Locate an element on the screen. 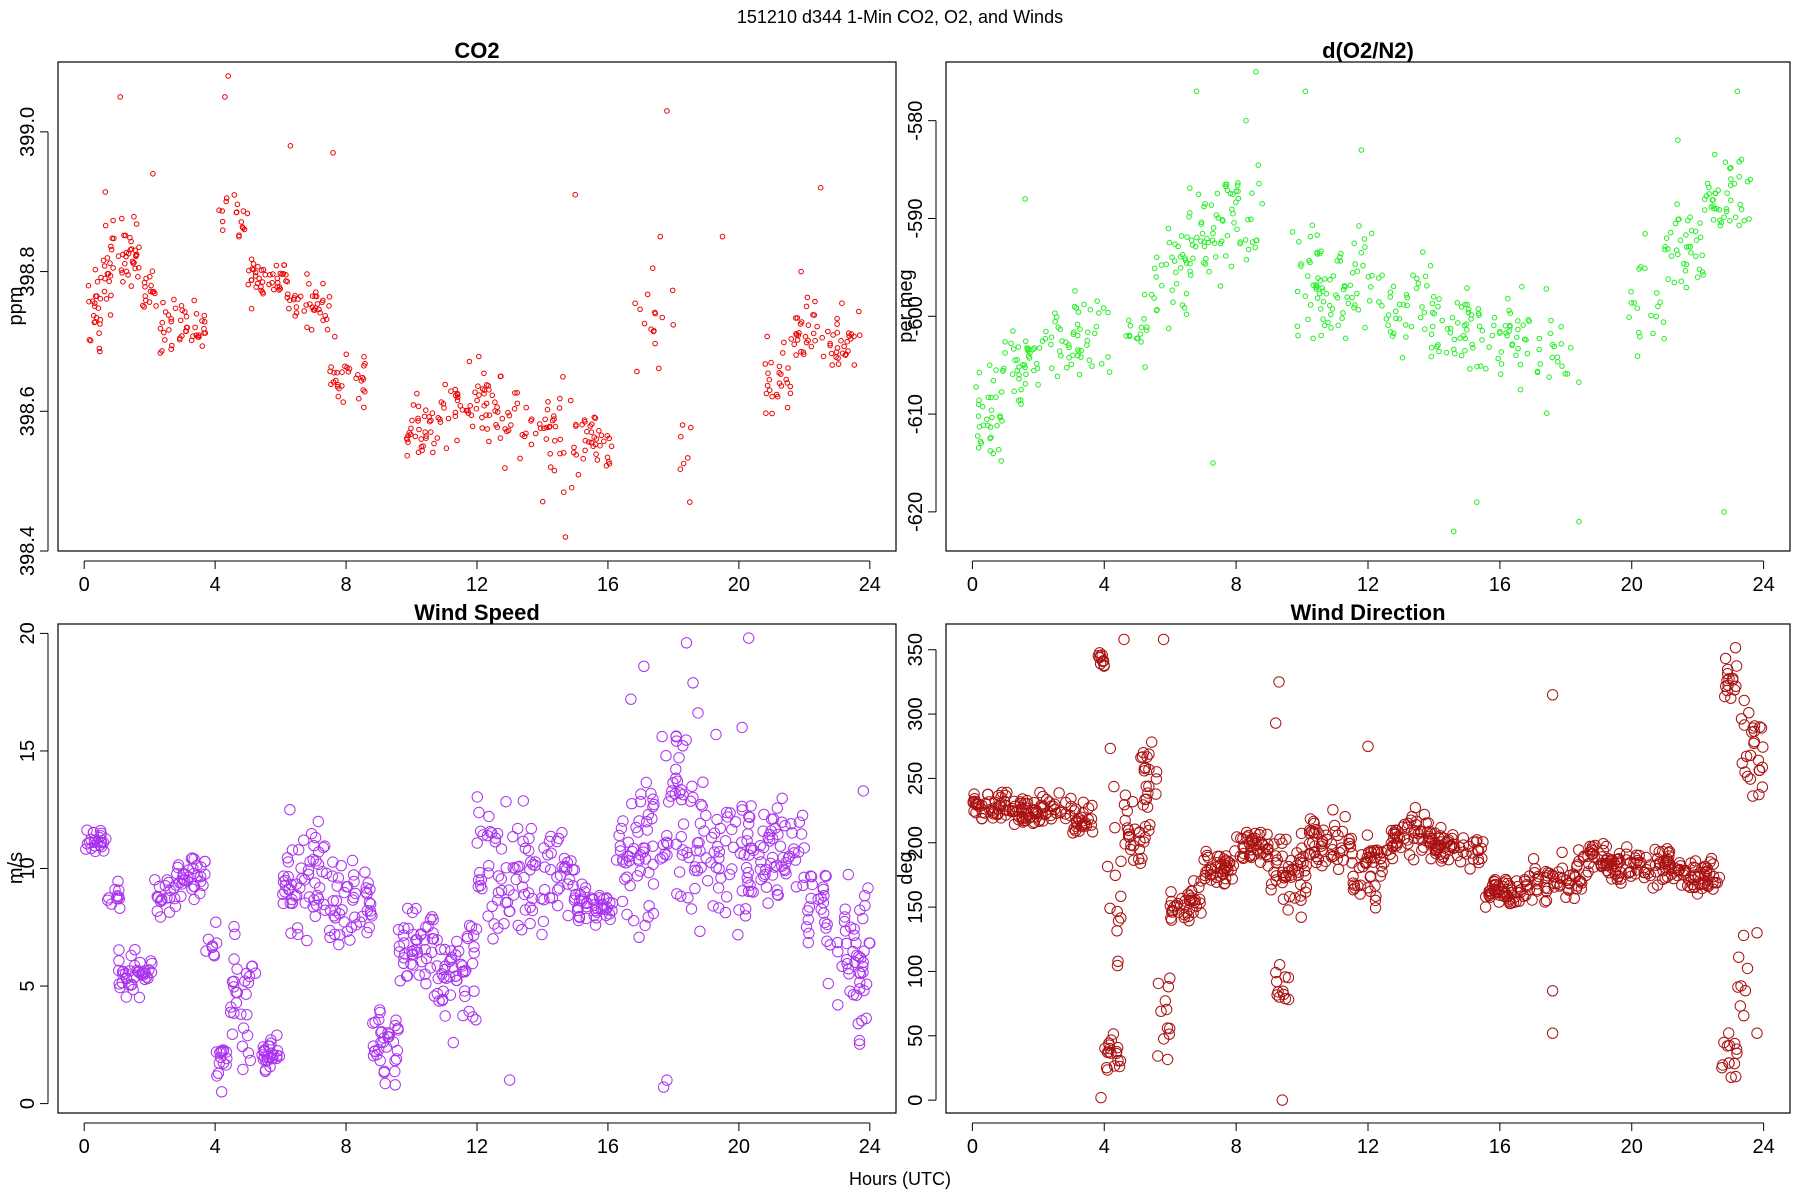  y-tick-label: -580 is located at coordinates (916, 121).